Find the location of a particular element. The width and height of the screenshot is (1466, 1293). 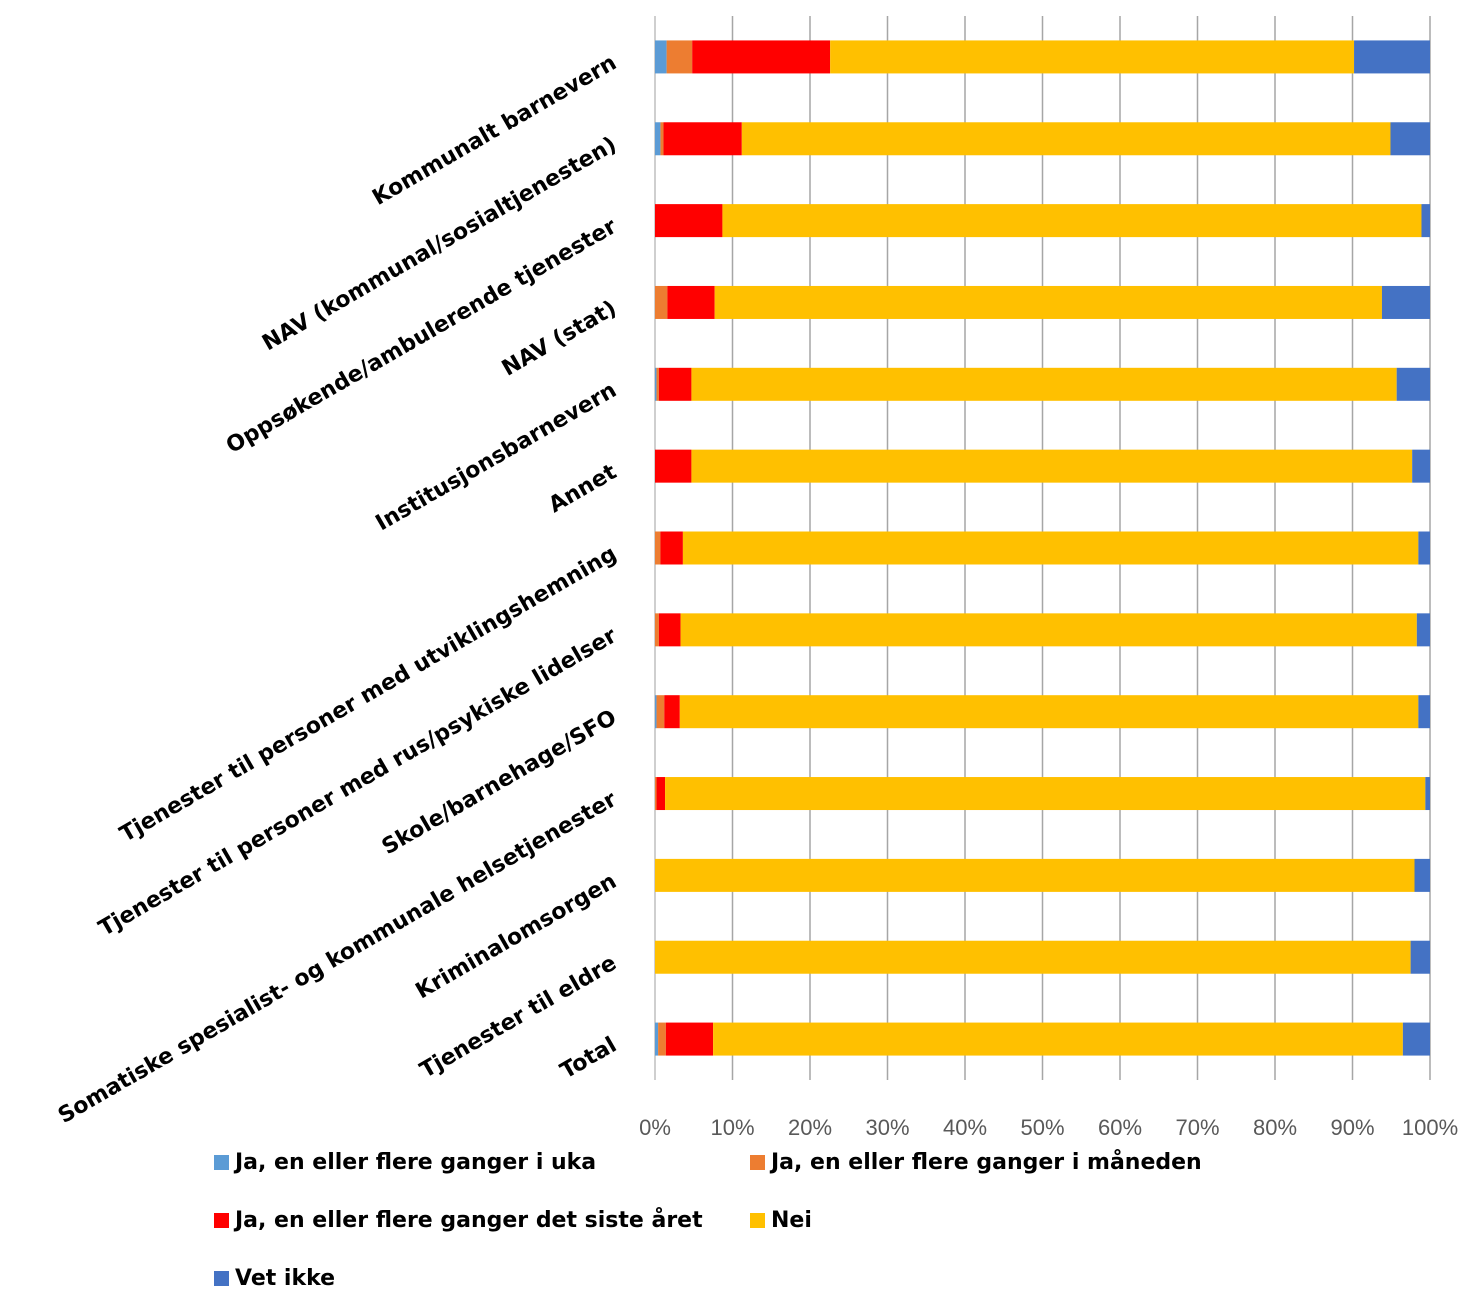

x-axis-tick-labels: 0% 10% 20% 30% 40% 50% 60% 70% 80% 90% 100% is located at coordinates (1048, 1127).